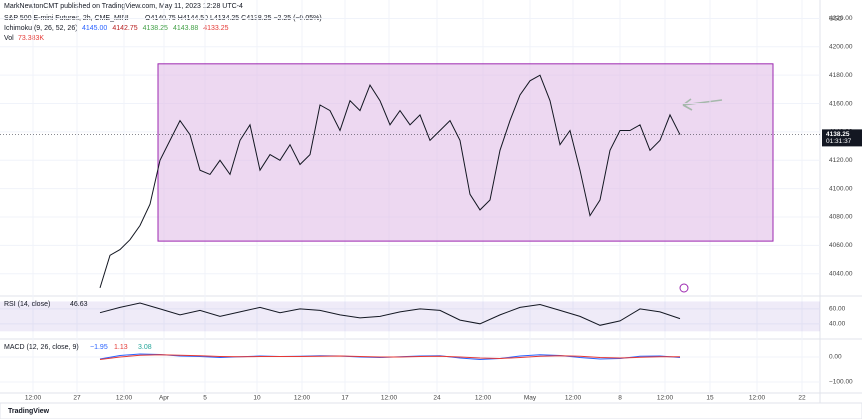 This screenshot has width=862, height=419. I want to click on y-tick-label: 4100.00, so click(841, 188).